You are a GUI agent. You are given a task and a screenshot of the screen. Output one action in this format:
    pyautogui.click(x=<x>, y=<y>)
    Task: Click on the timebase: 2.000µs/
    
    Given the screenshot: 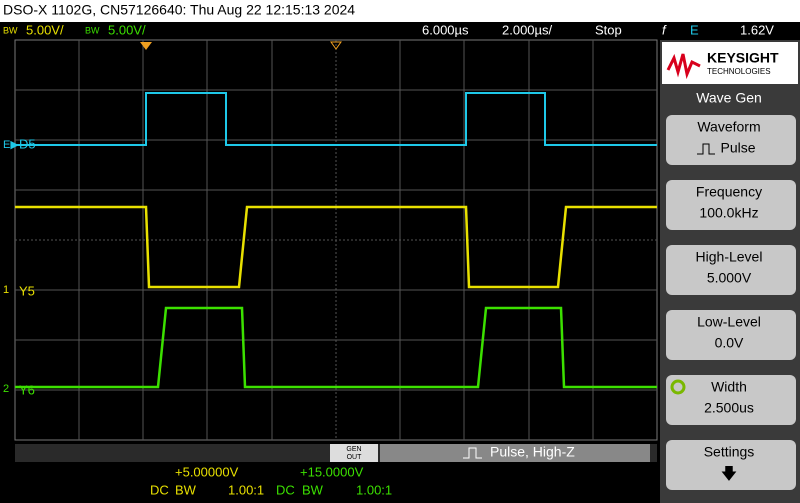 What is the action you would take?
    pyautogui.click(x=527, y=29)
    